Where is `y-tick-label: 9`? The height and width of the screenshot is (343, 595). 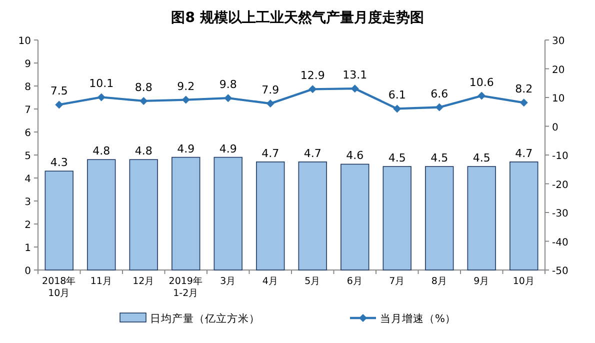
y-tick-label: 9 is located at coordinates (27, 64).